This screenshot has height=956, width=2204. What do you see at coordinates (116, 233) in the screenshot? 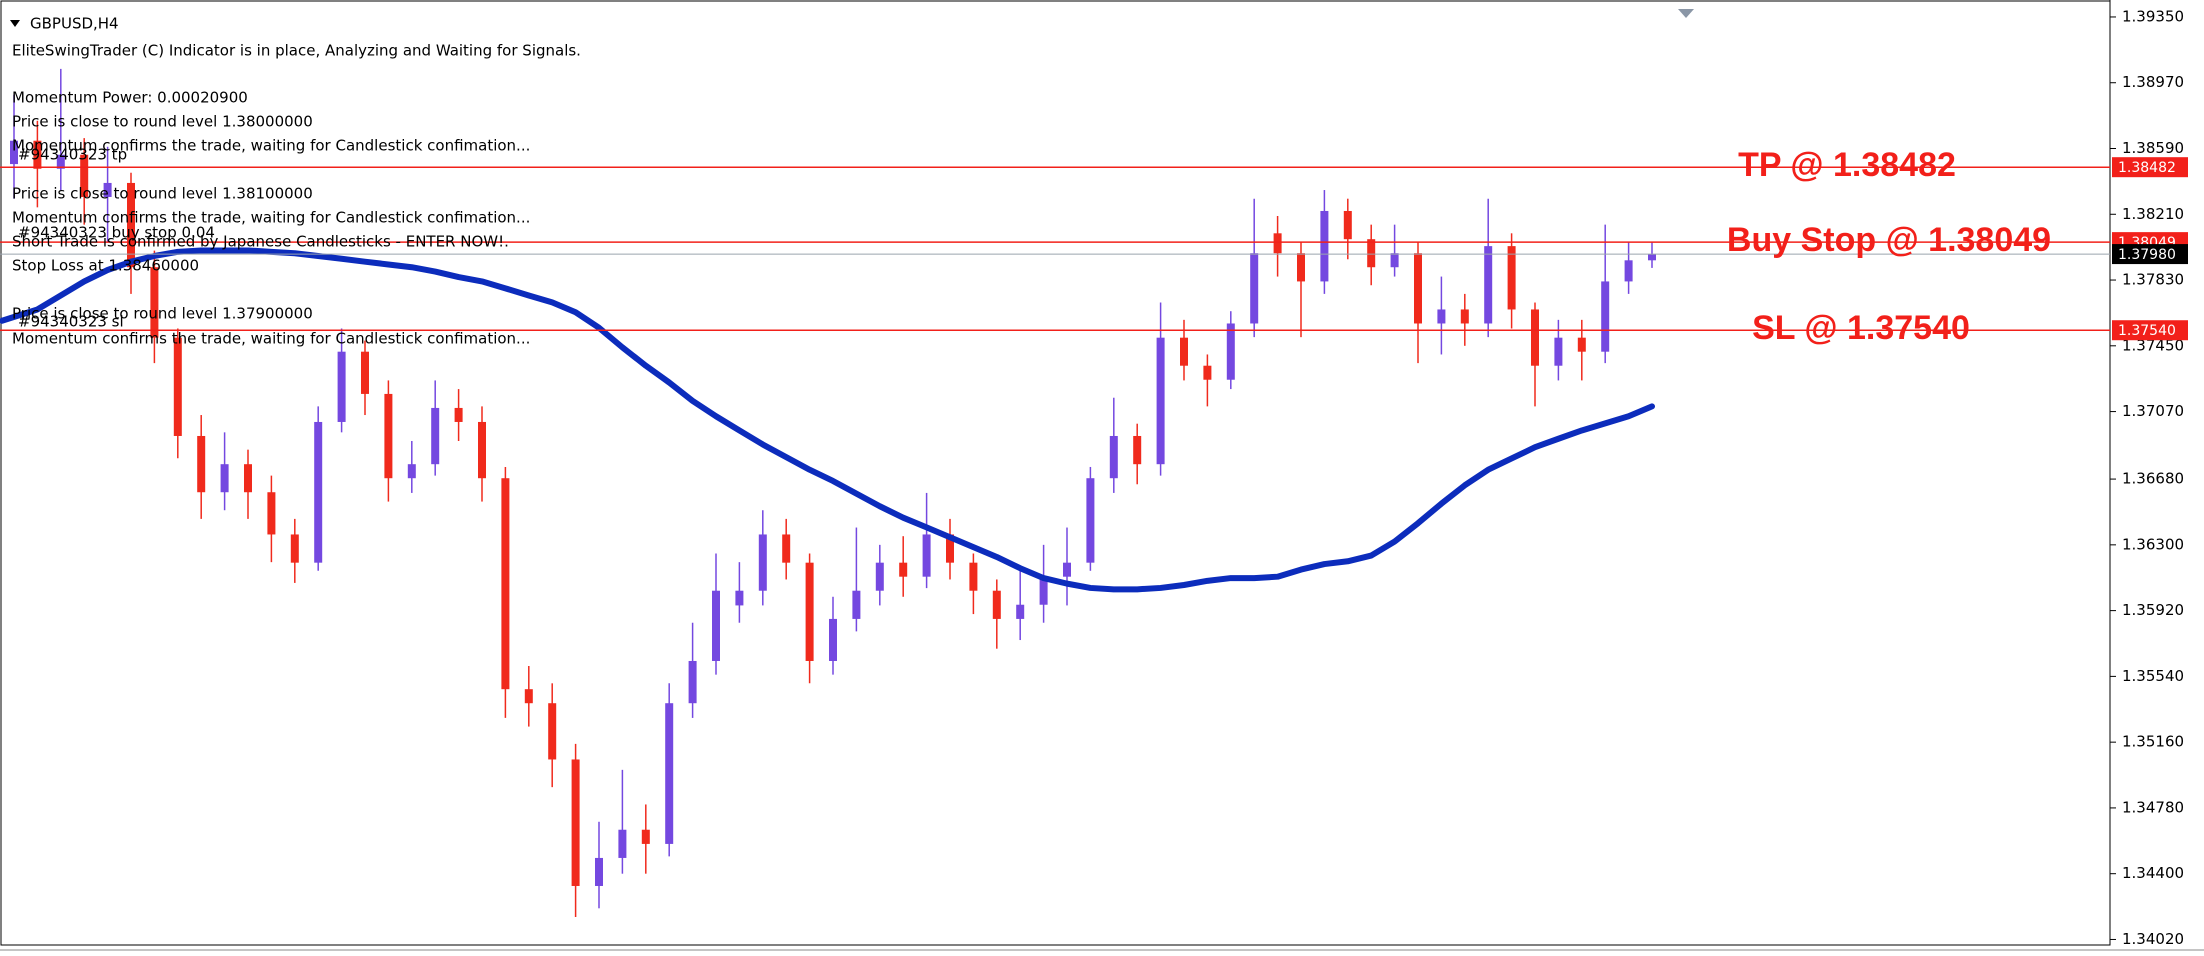
I see `order-label: #94340323 buy stop 0.04` at bounding box center [116, 233].